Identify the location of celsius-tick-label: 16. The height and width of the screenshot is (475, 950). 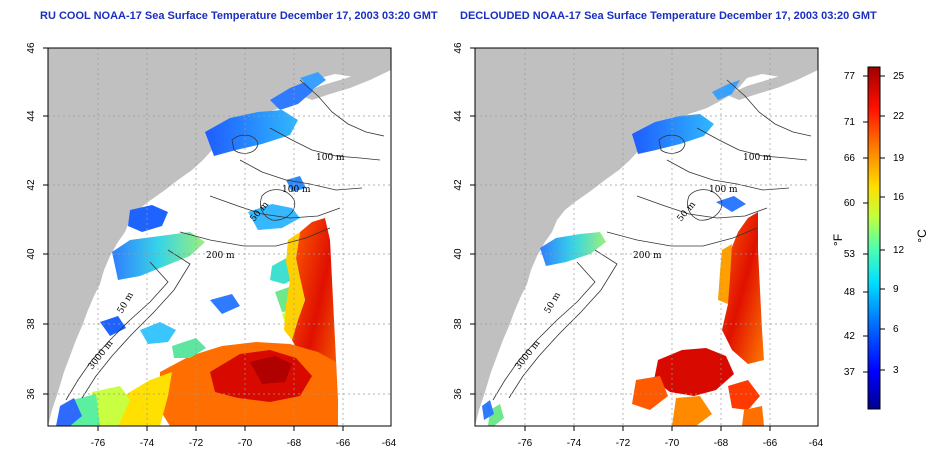
(899, 197).